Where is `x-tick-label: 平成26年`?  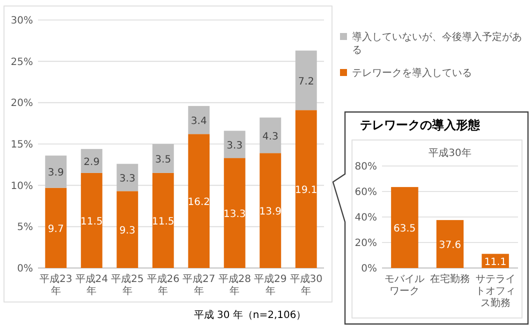 x-tick-label: 平成26年 is located at coordinates (163, 285).